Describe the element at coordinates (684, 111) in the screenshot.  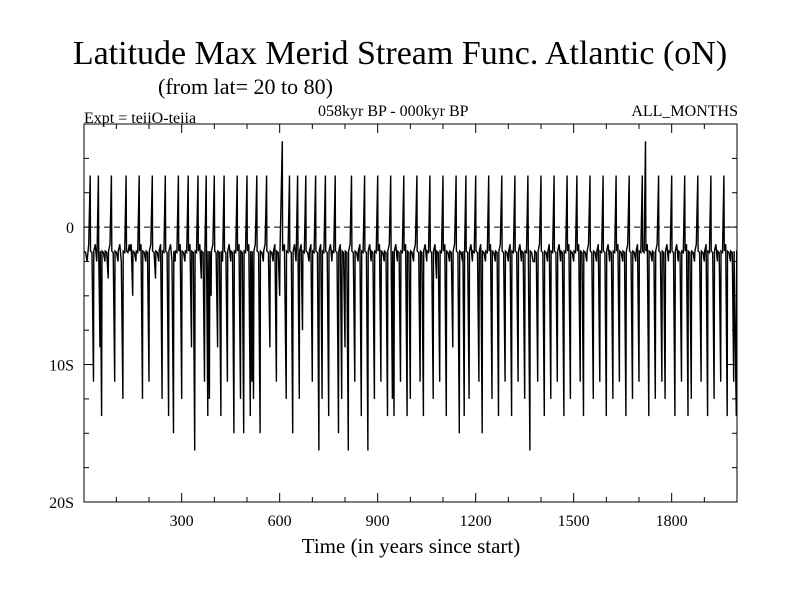
I see `months-label: ALL_MONTHS` at that location.